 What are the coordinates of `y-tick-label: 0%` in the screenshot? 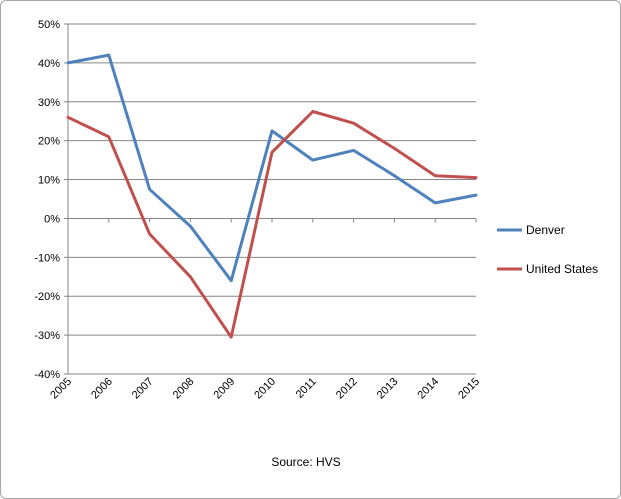 It's located at (52, 219).